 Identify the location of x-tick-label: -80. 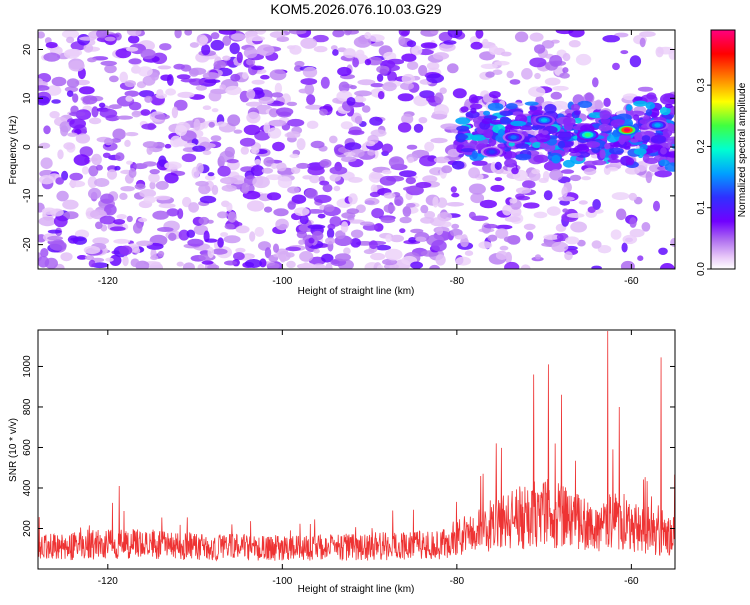
(457, 281).